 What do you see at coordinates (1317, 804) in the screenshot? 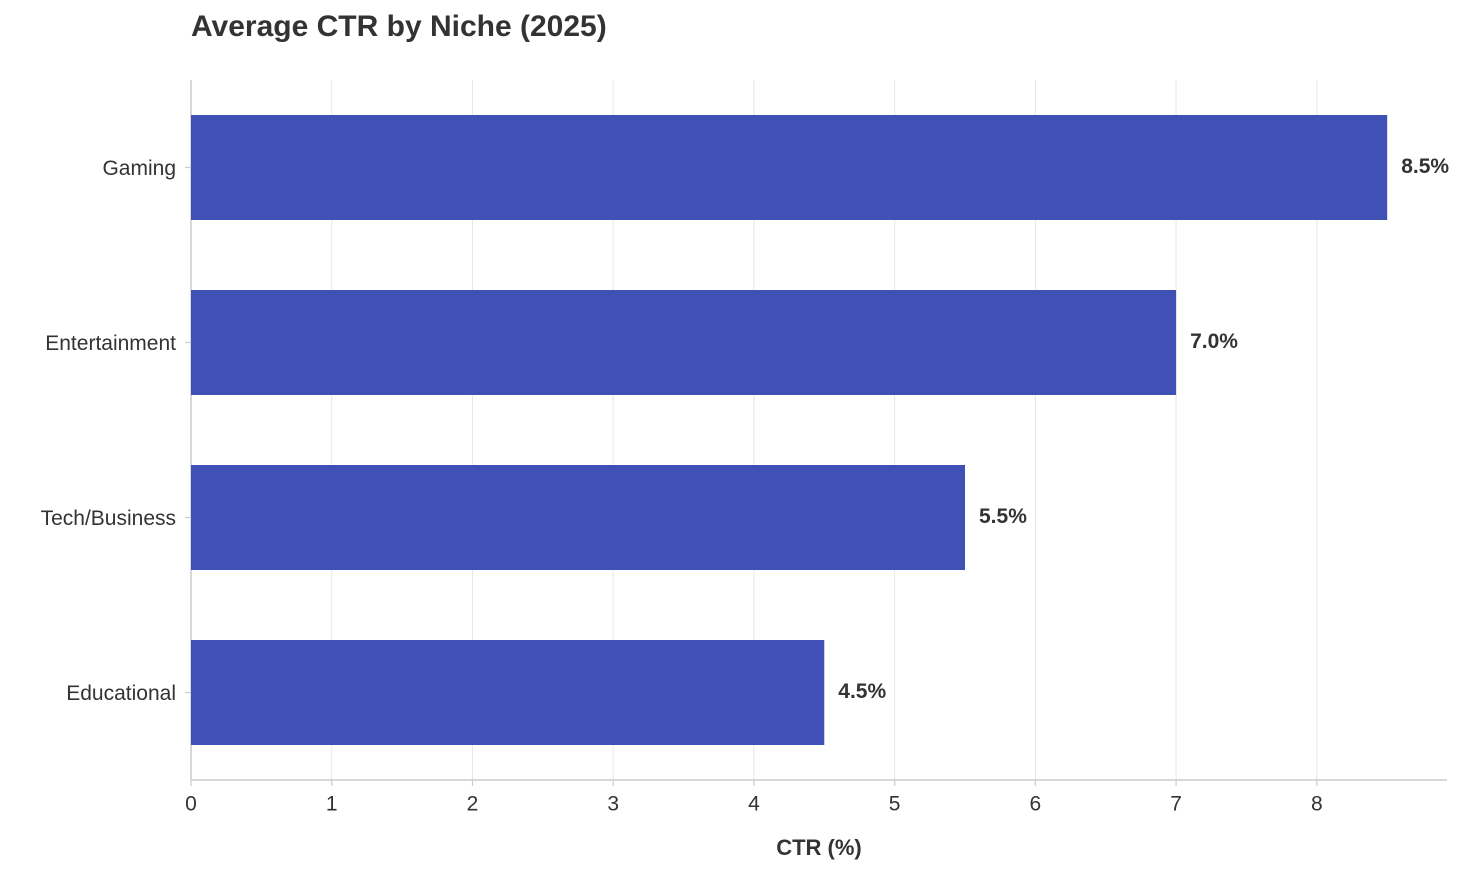
I see `x-tick-label: 8` at bounding box center [1317, 804].